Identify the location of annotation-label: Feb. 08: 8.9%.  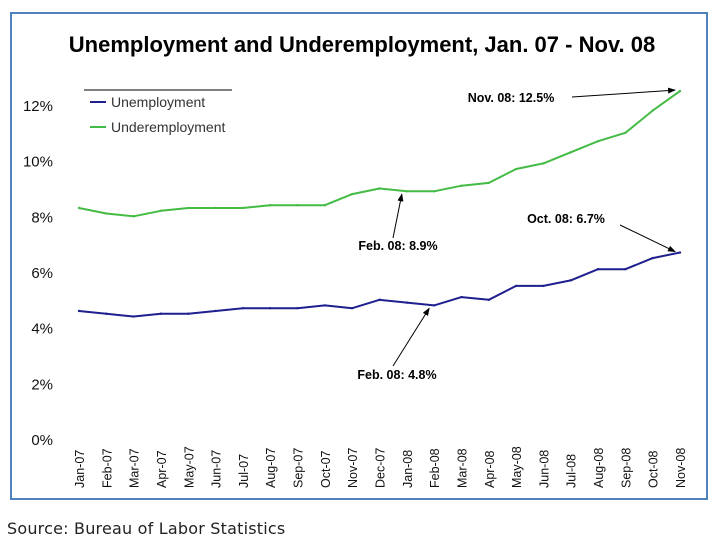
(397, 246).